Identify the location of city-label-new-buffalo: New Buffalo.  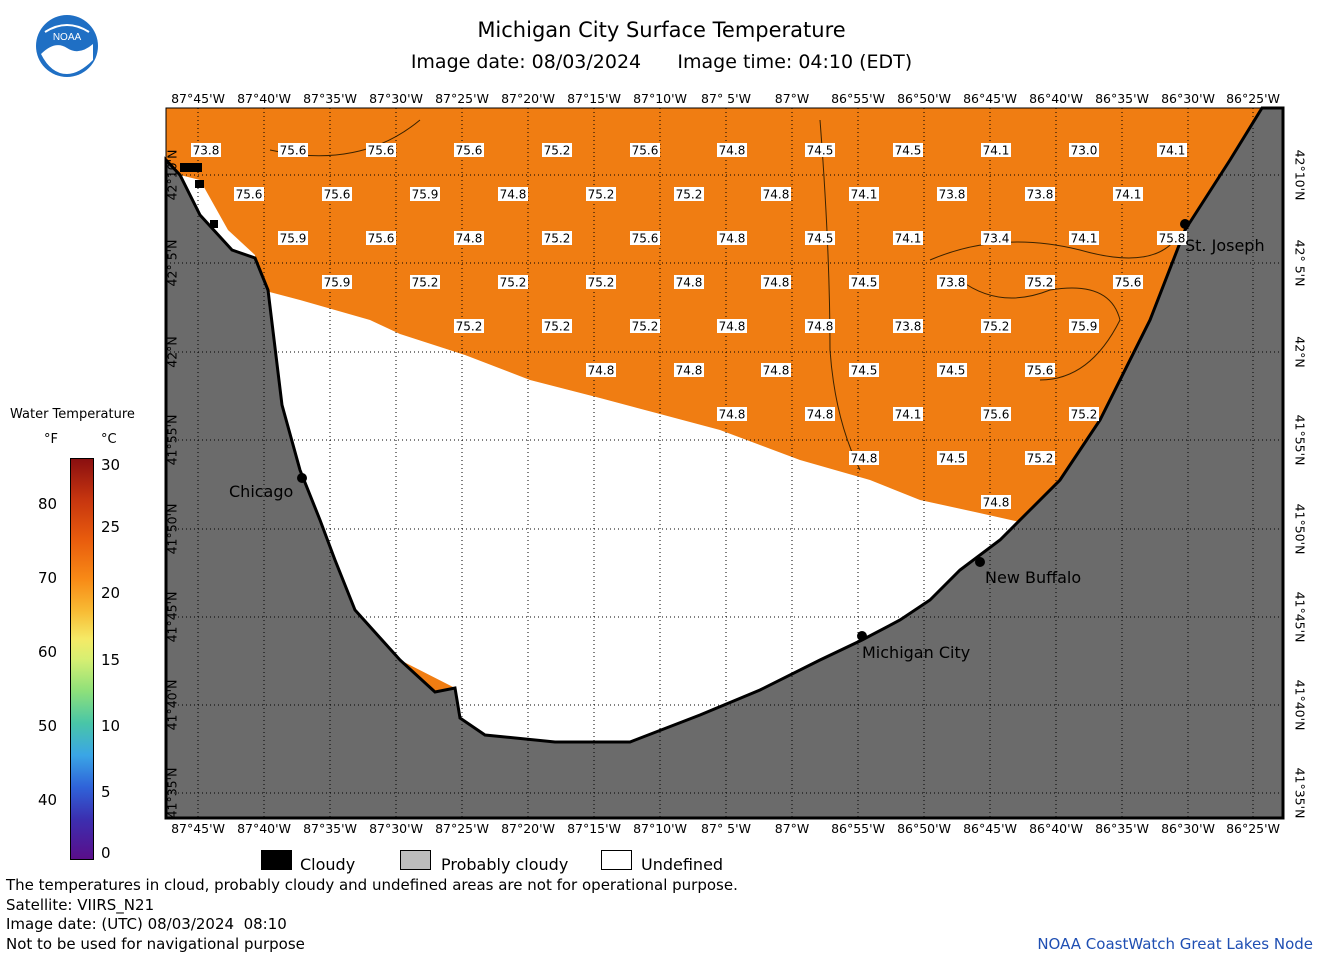
(1033, 577).